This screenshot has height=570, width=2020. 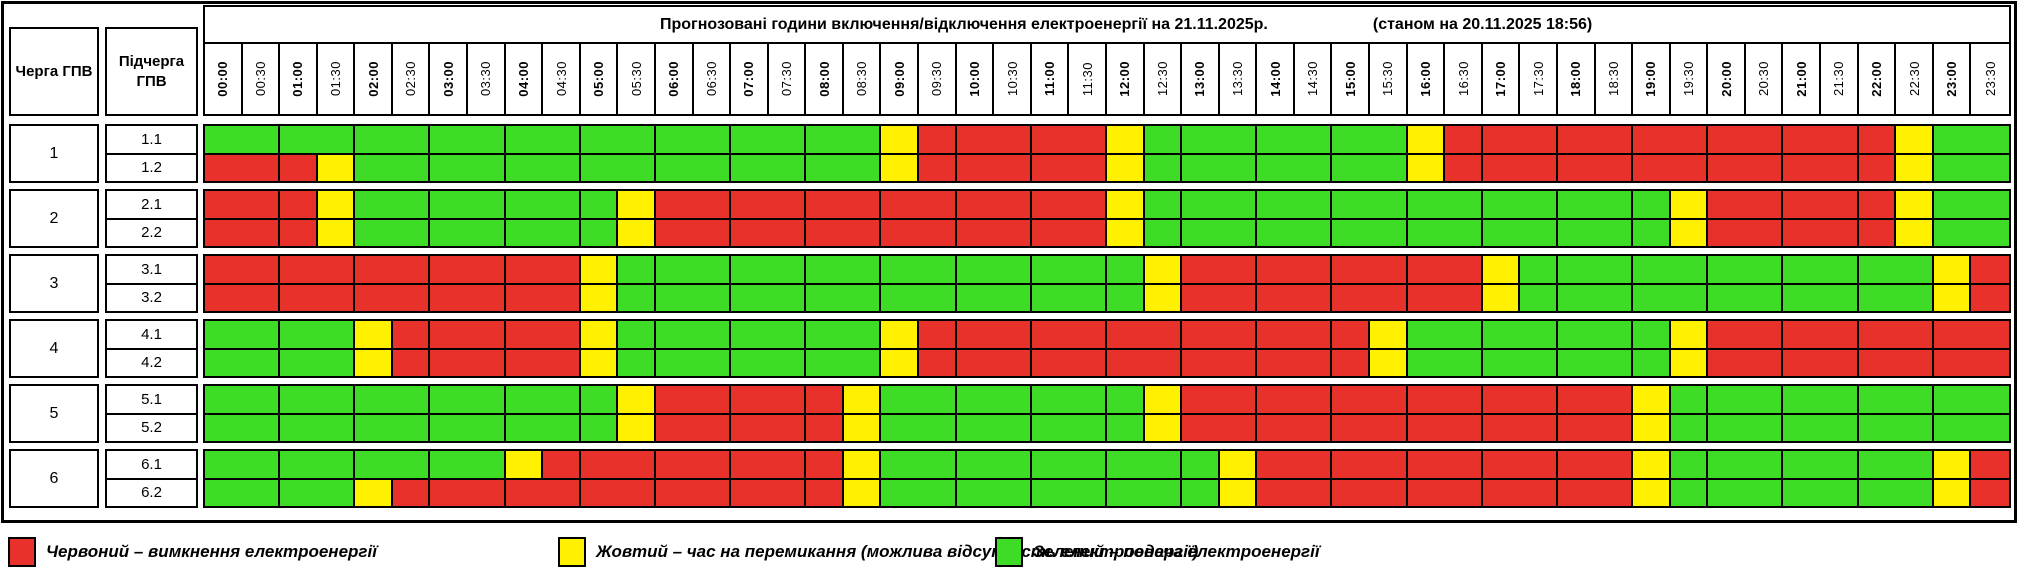 I want to click on time-slot: 01:30, so click(x=337, y=79).